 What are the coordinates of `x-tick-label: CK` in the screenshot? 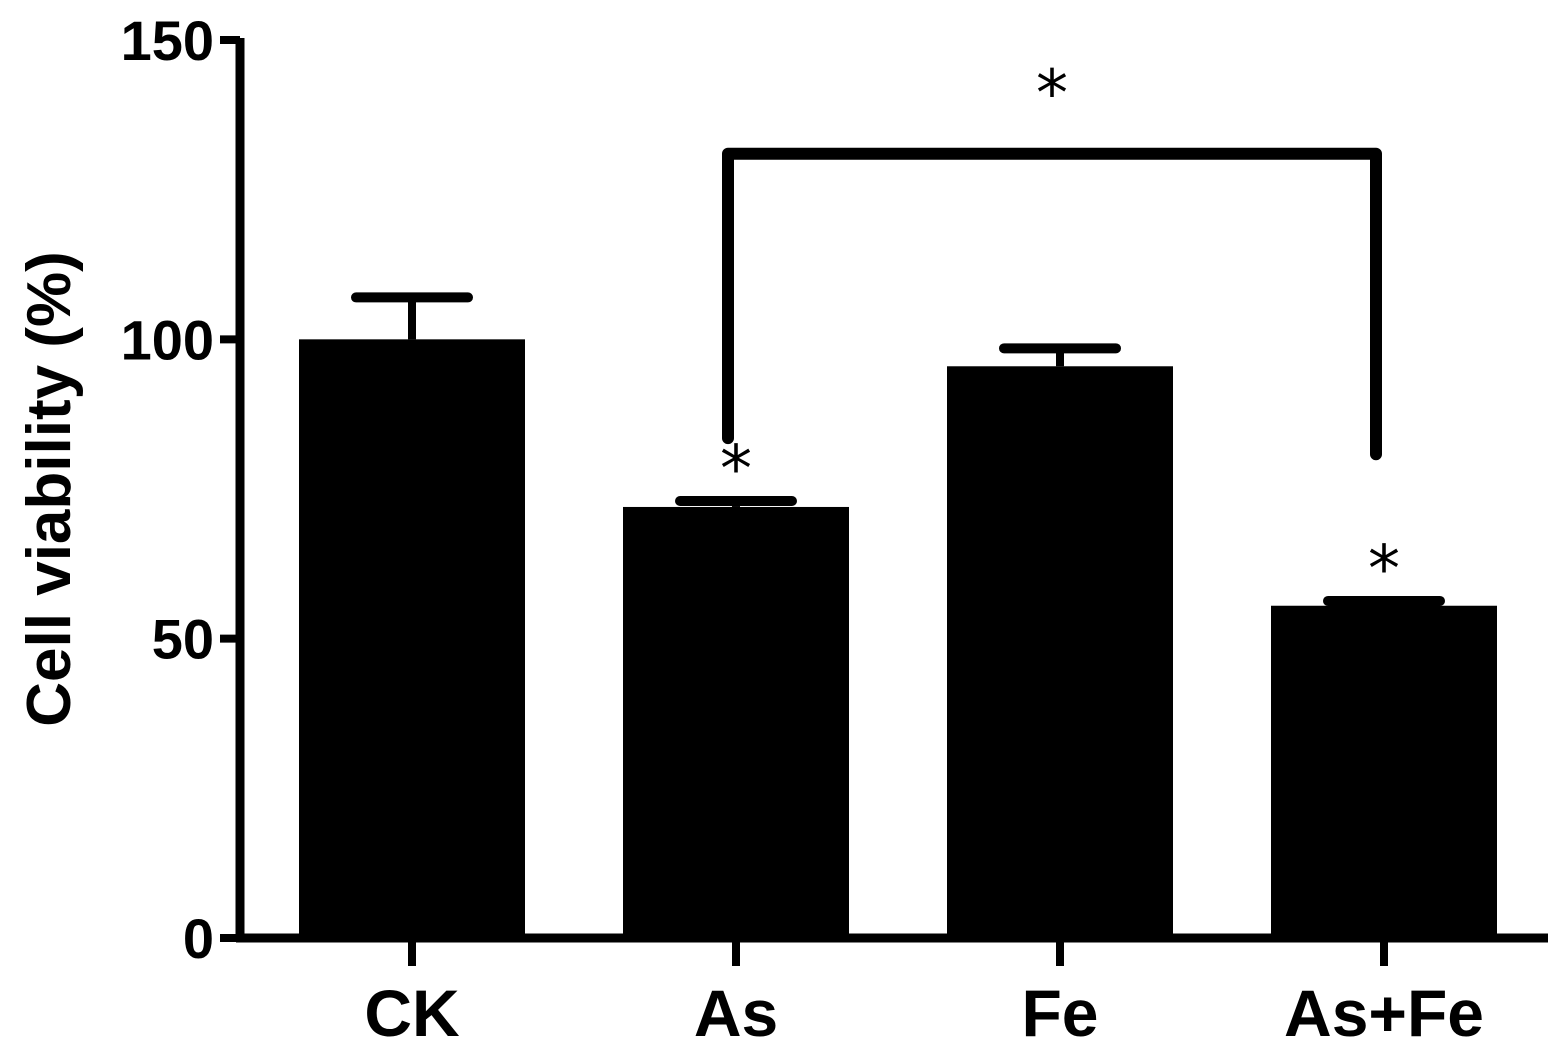 It's located at (412, 1011).